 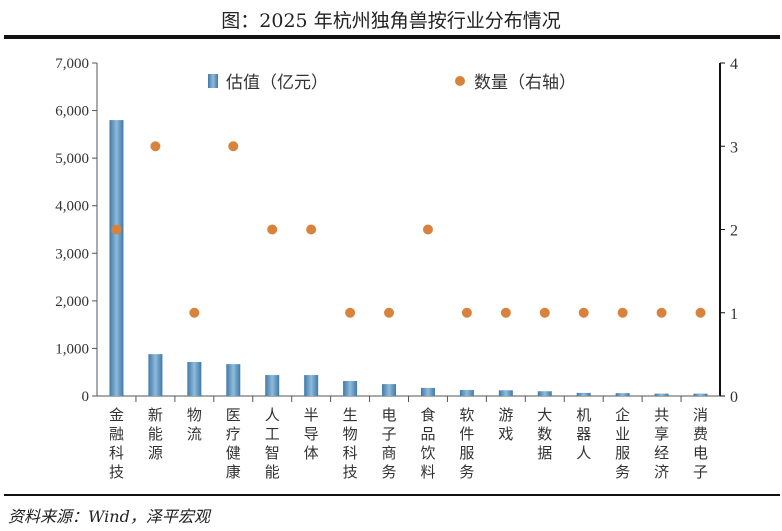 What do you see at coordinates (155, 375) in the screenshot?
I see `bar-新能源` at bounding box center [155, 375].